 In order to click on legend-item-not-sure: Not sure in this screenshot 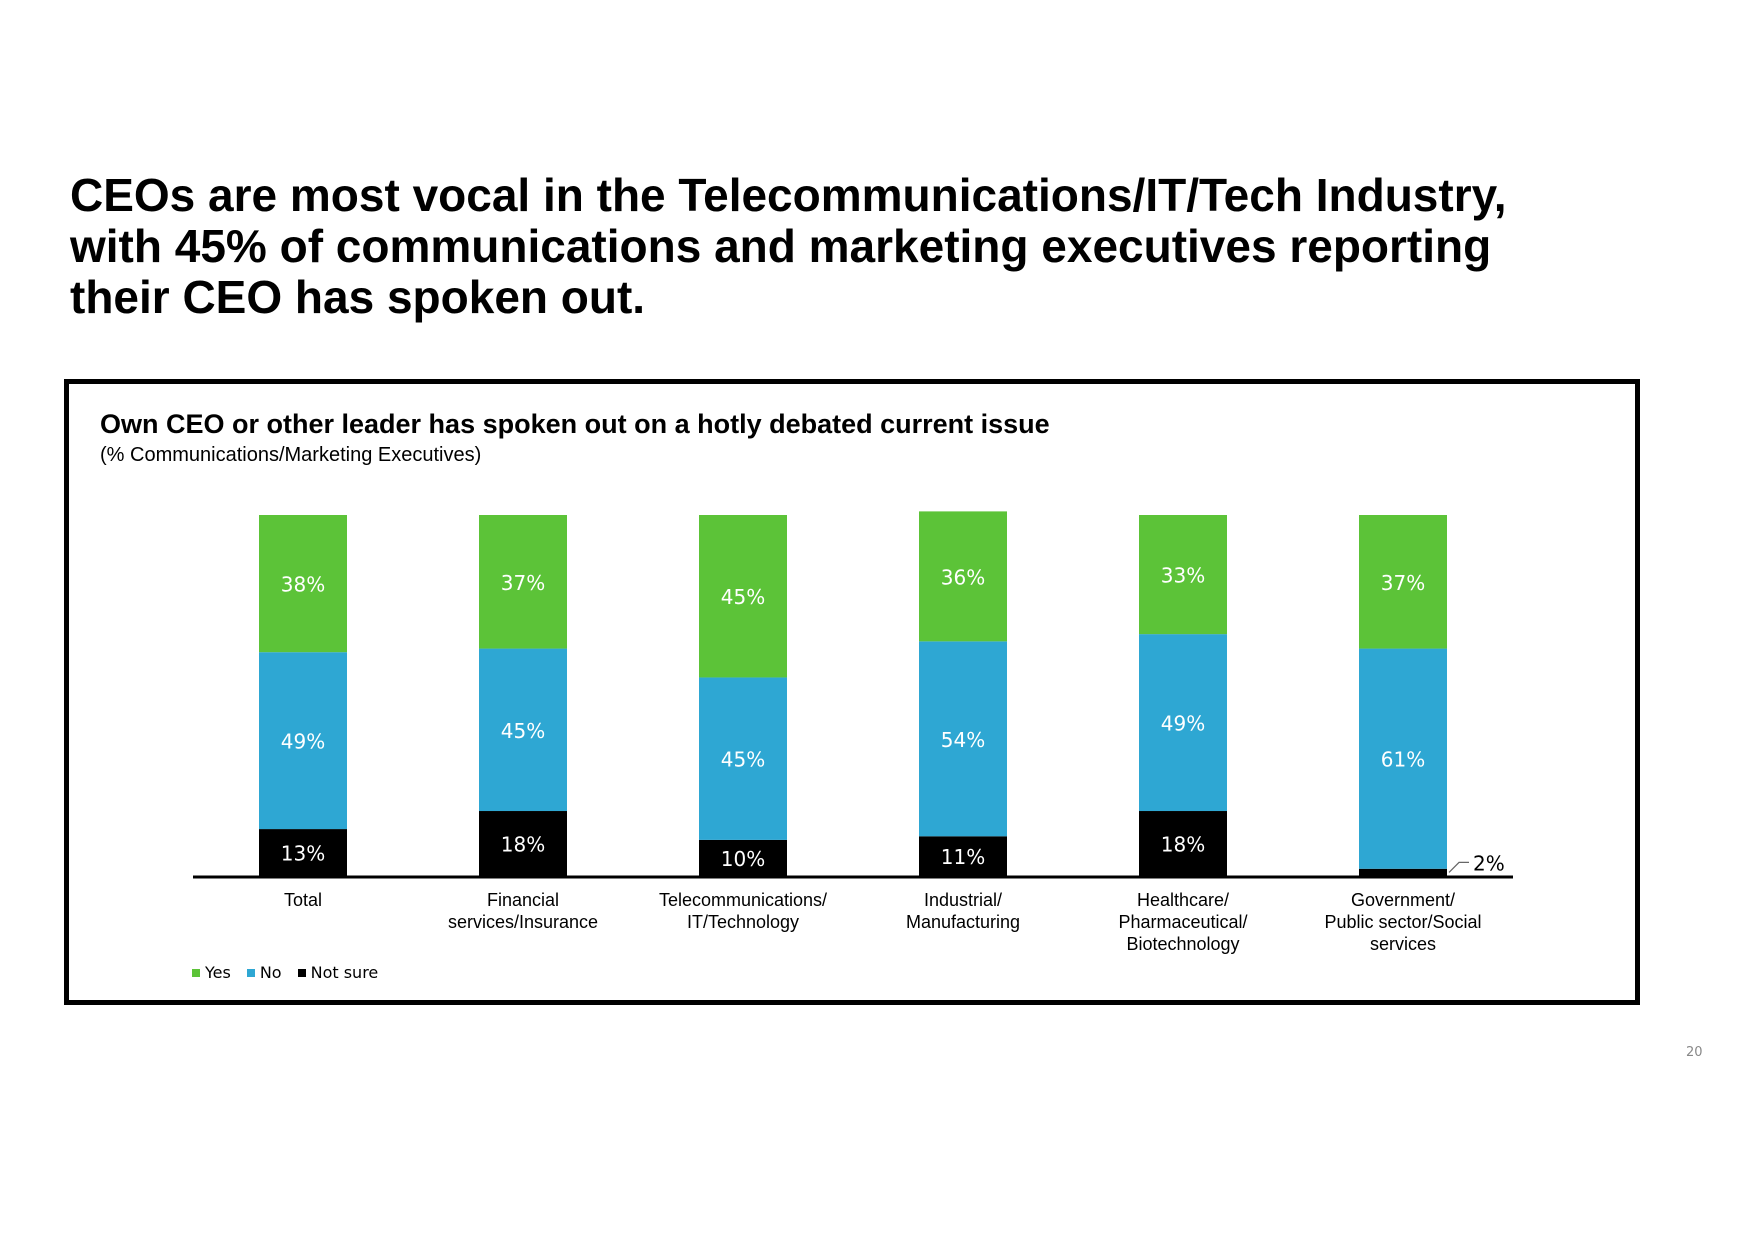, I will do `click(338, 972)`.